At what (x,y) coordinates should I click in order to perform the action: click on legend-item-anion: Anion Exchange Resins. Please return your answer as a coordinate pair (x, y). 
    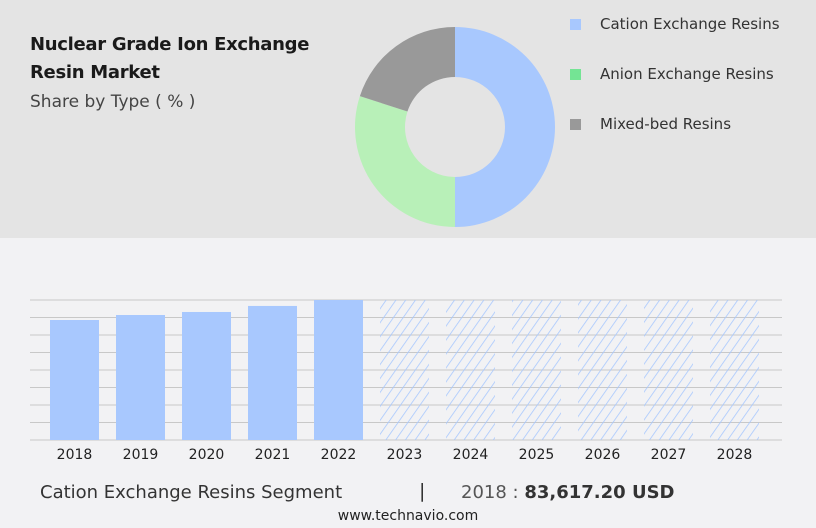
    Looking at the image, I should click on (672, 74).